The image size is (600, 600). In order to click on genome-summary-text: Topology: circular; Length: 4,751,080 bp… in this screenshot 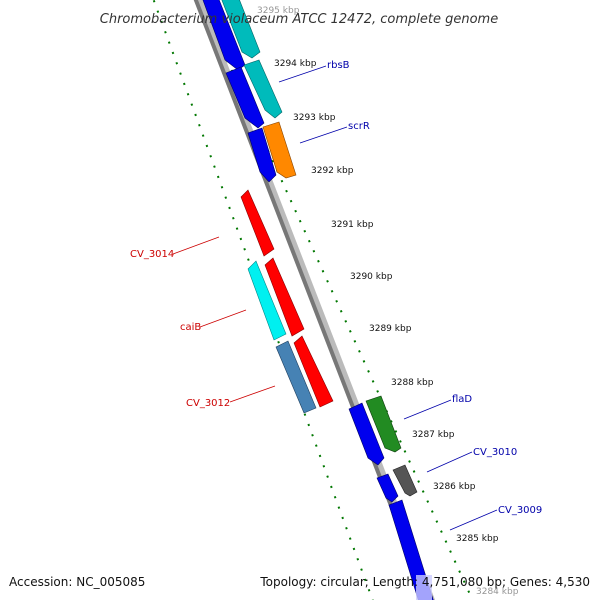, I will do `click(424, 582)`.